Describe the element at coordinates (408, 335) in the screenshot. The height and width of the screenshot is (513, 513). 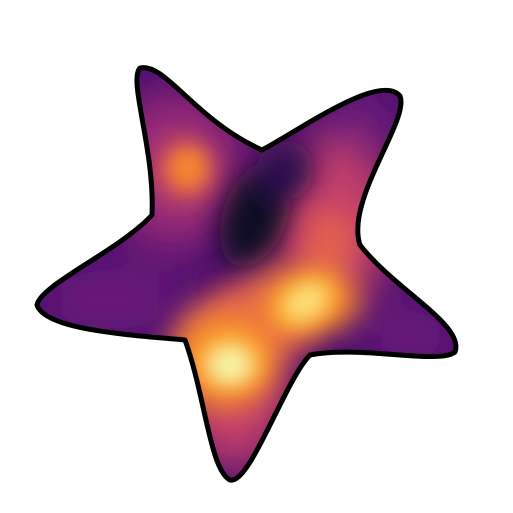
I see `heat-zone-right-tip` at that location.